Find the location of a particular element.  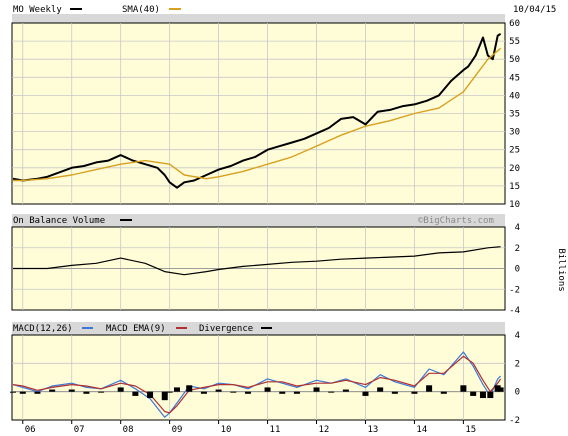

y-tick-label: 40 is located at coordinates (514, 96).